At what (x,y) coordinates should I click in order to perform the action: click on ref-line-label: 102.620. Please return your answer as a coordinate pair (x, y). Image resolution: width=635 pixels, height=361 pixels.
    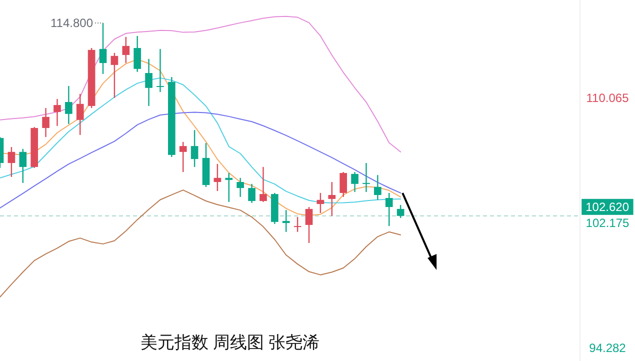
    Looking at the image, I should click on (608, 207).